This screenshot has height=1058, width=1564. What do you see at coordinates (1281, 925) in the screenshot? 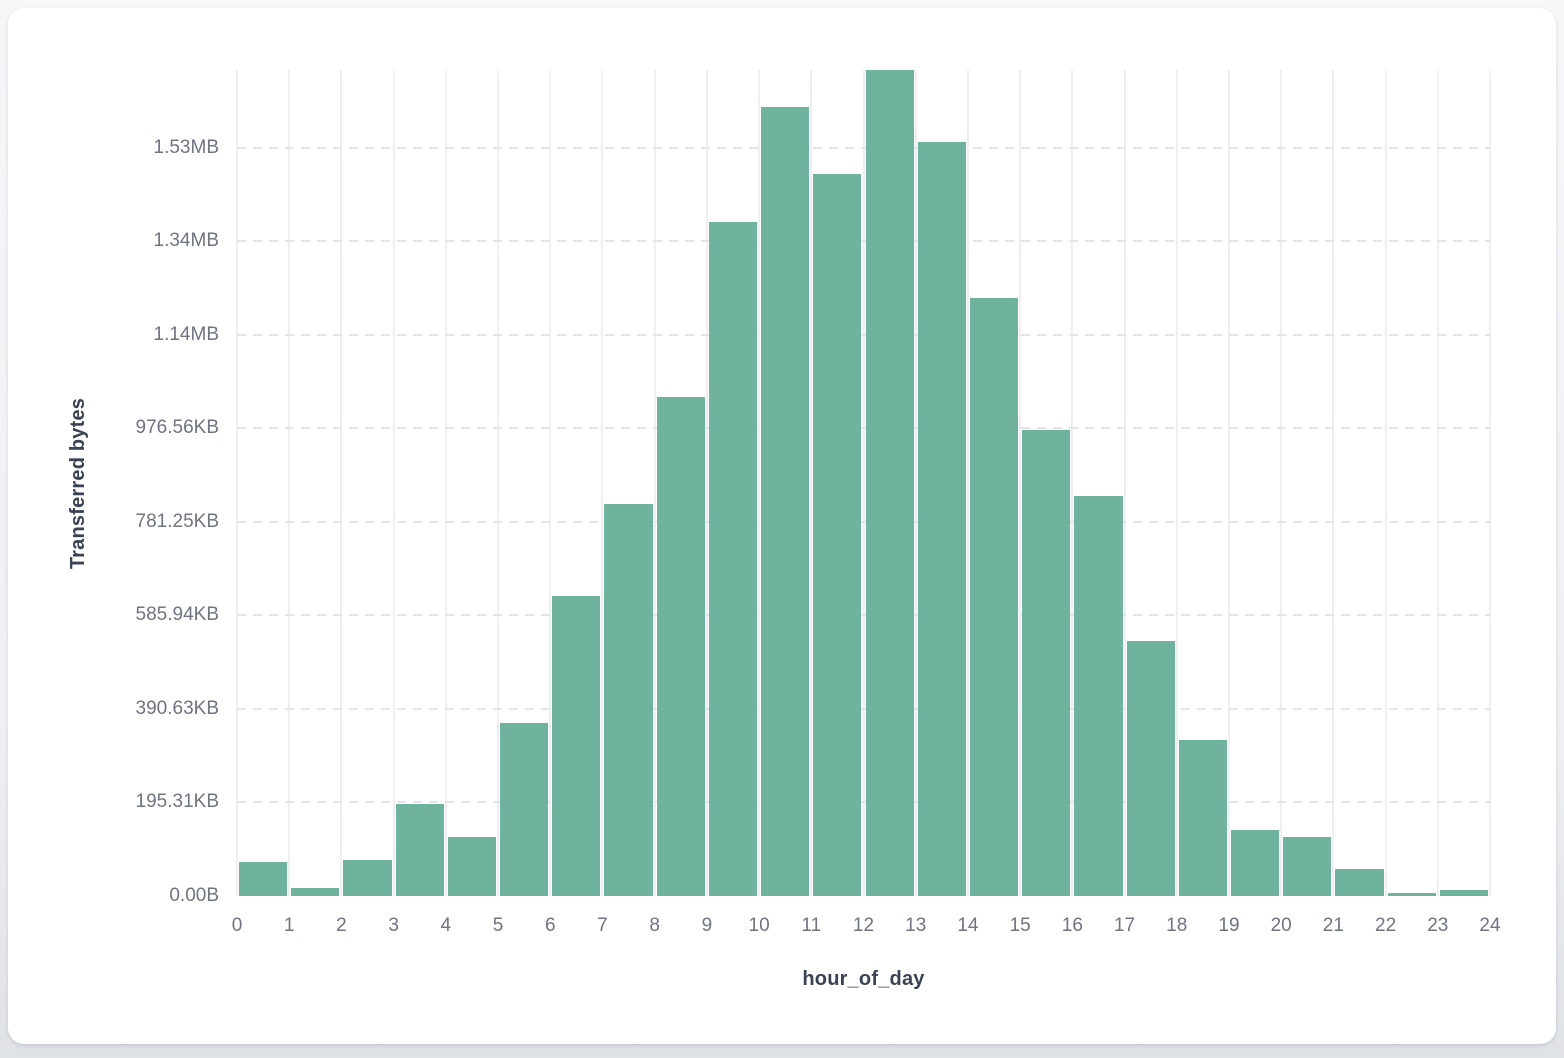
I see `x-tick-label: 20` at bounding box center [1281, 925].